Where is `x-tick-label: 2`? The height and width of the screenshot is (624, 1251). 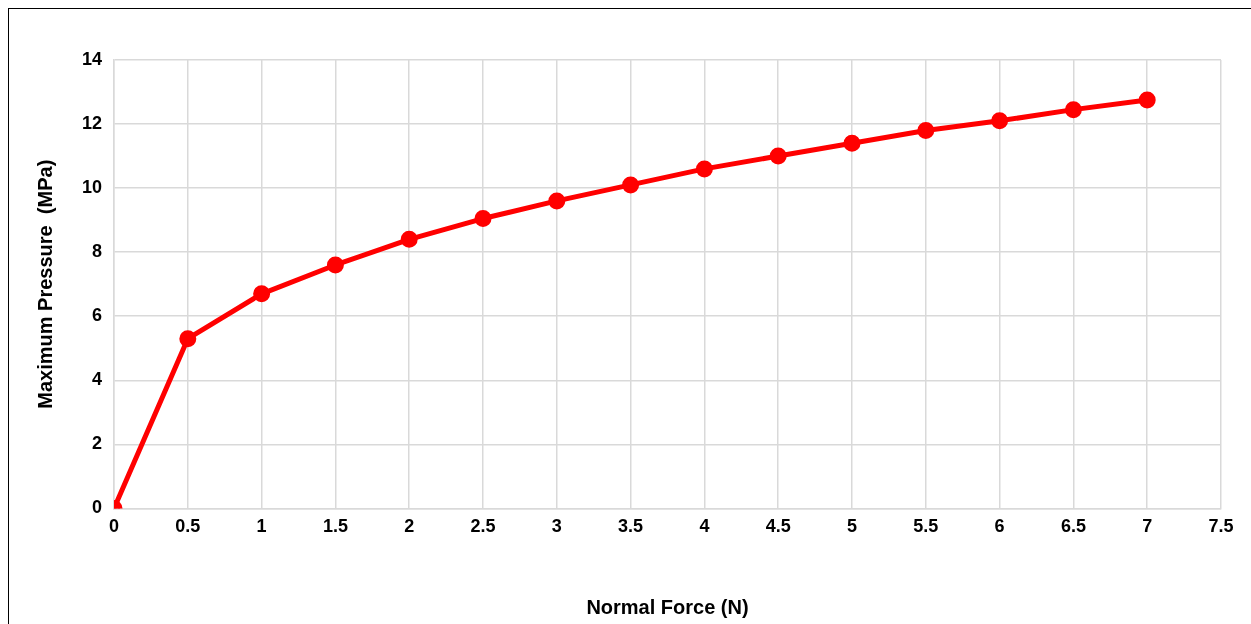
x-tick-label: 2 is located at coordinates (409, 526).